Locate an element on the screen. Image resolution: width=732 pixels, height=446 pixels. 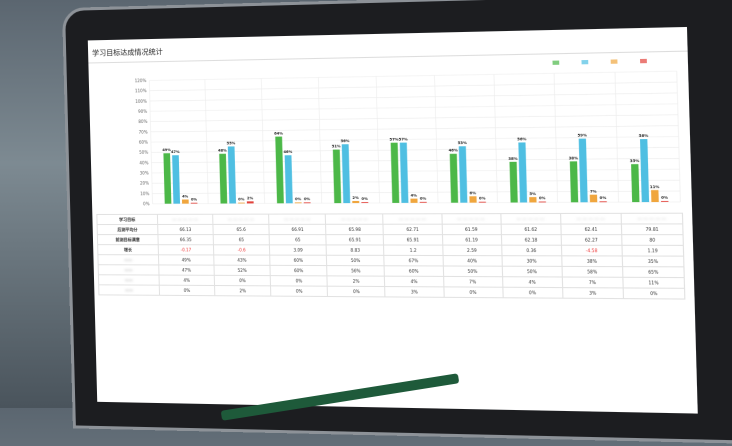
table-cell: 65.98 is located at coordinates (354, 229).